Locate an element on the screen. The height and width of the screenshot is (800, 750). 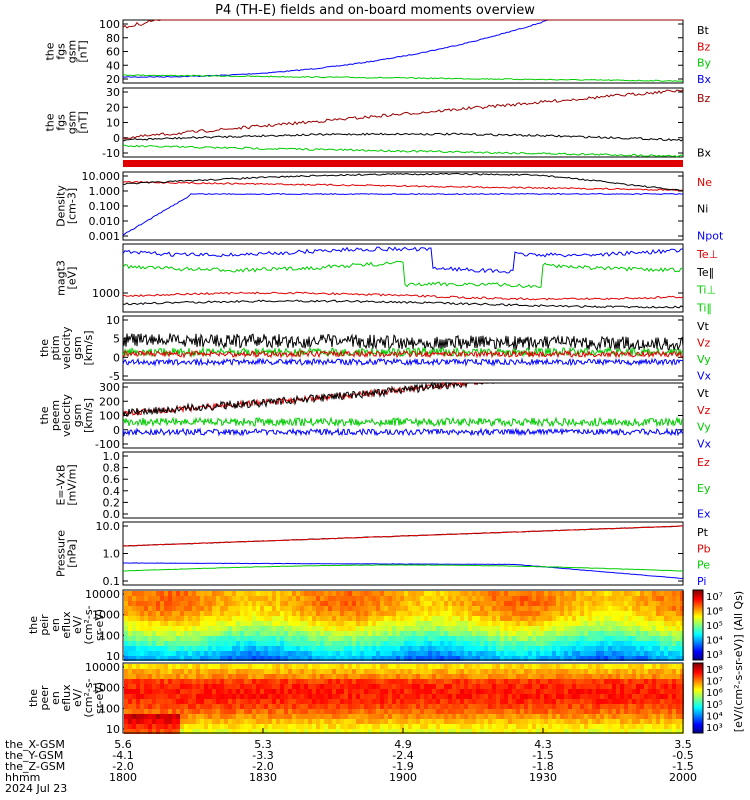
legend-Ti‖: Ti‖ is located at coordinates (704, 307).